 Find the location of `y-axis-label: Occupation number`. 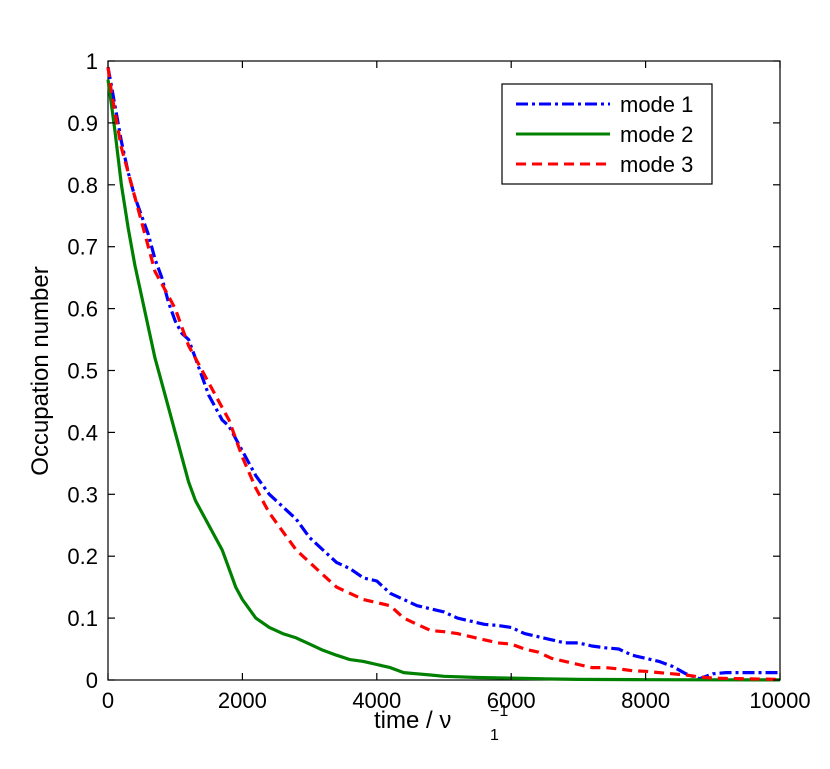

y-axis-label: Occupation number is located at coordinates (40, 370).